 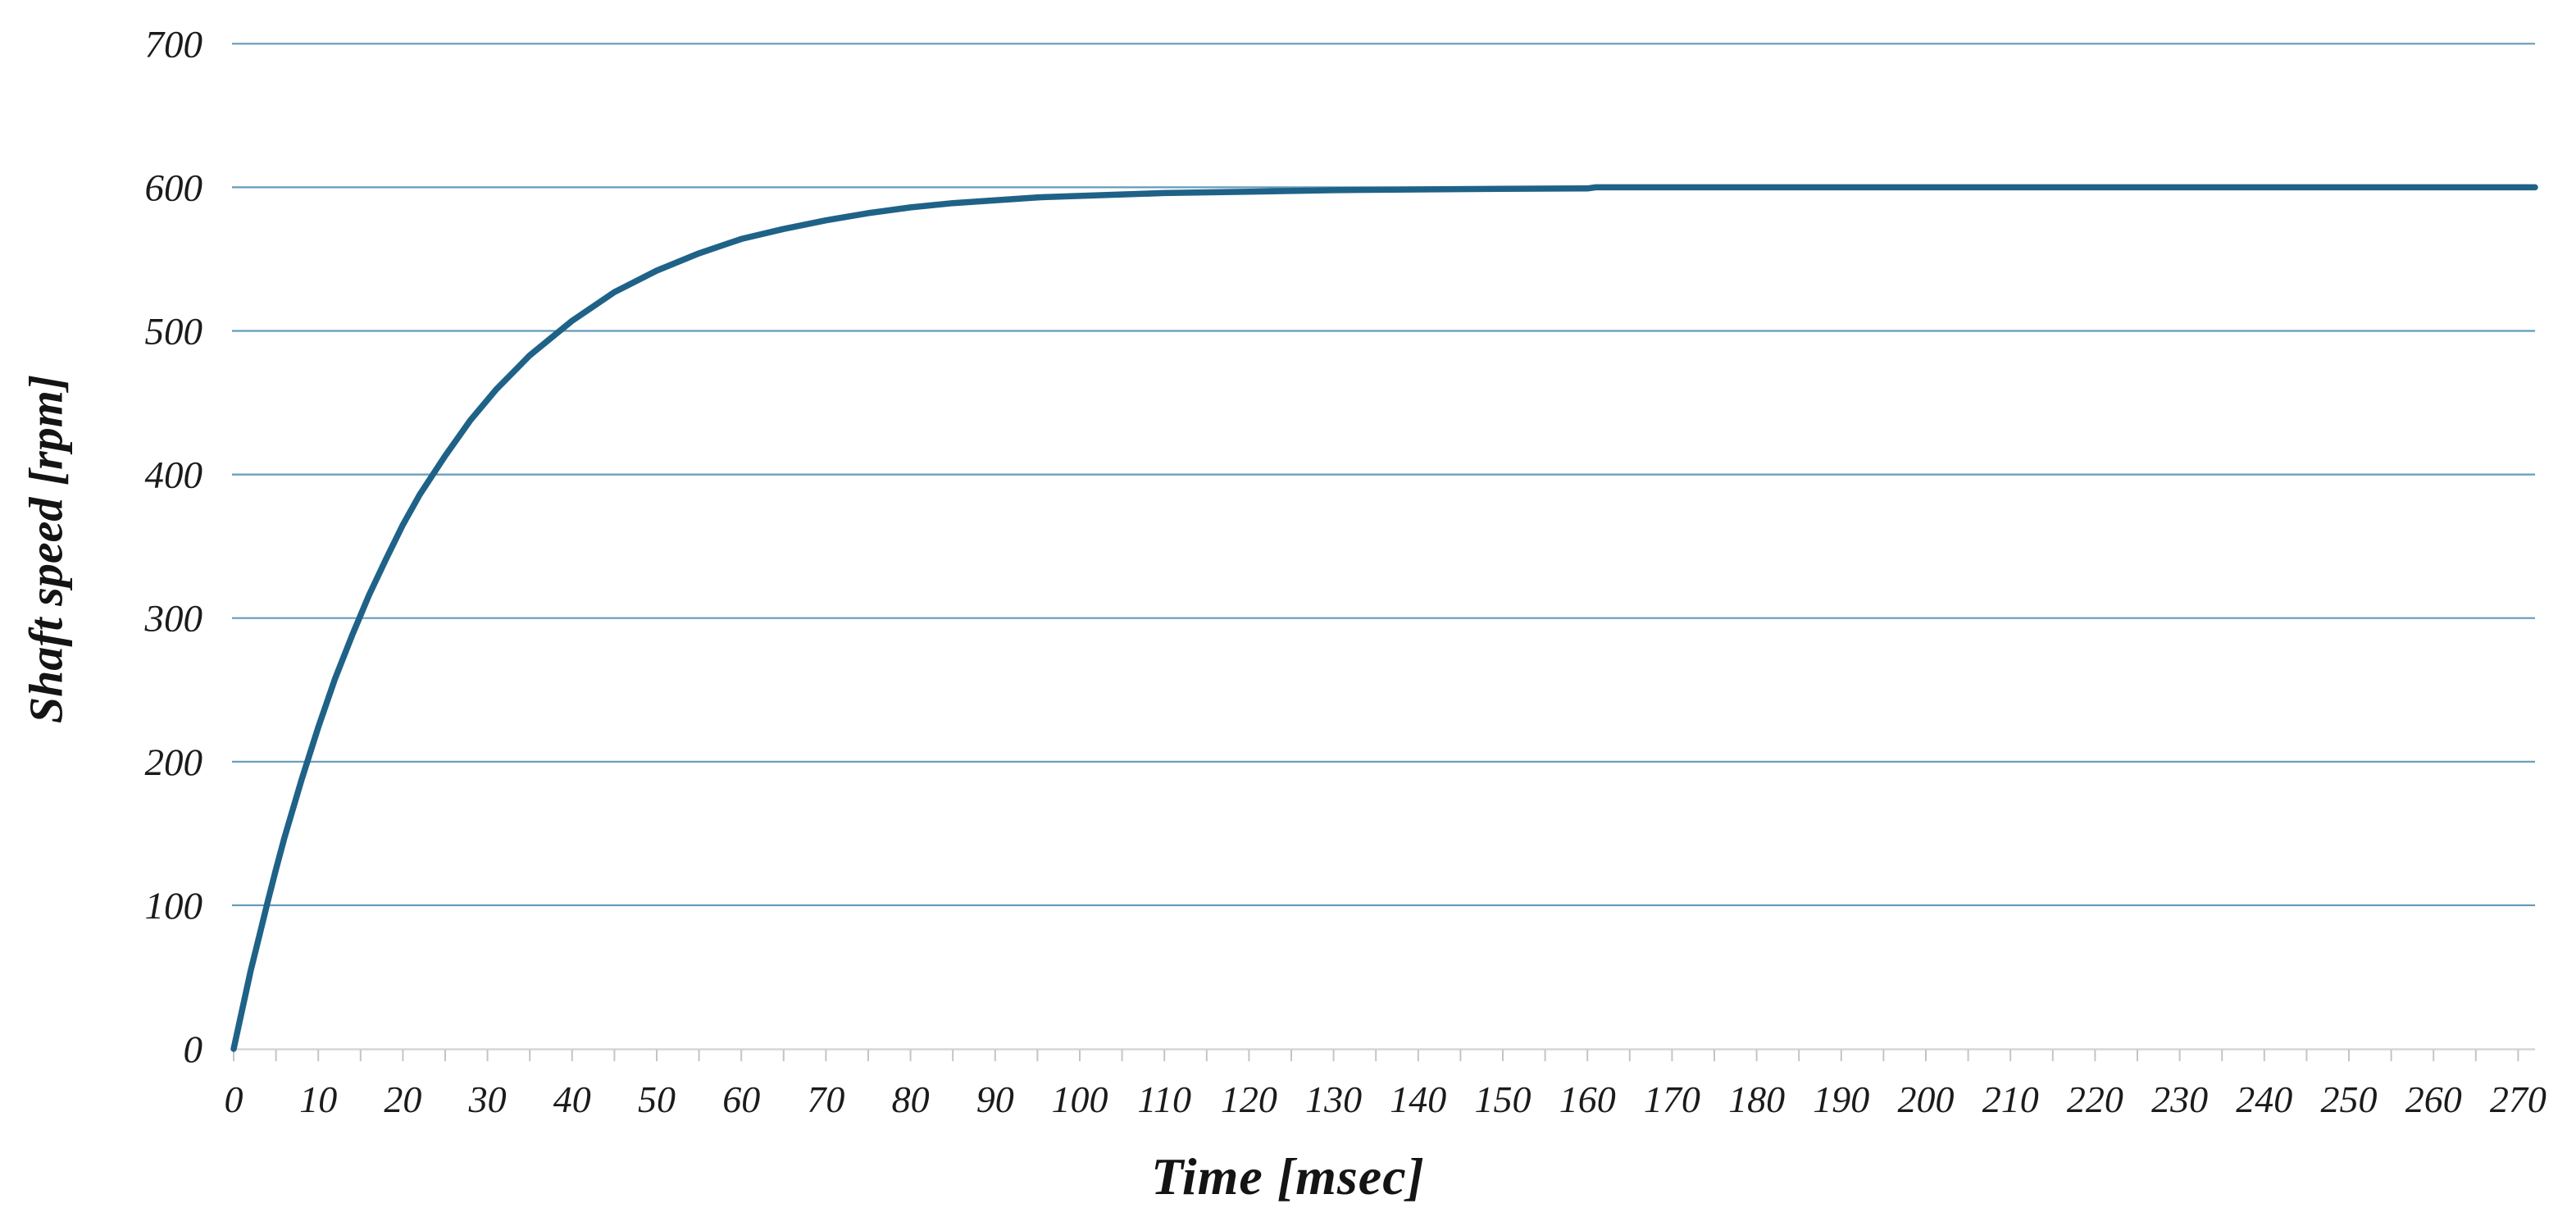 I want to click on x-tick-label: 0, so click(x=234, y=1099).